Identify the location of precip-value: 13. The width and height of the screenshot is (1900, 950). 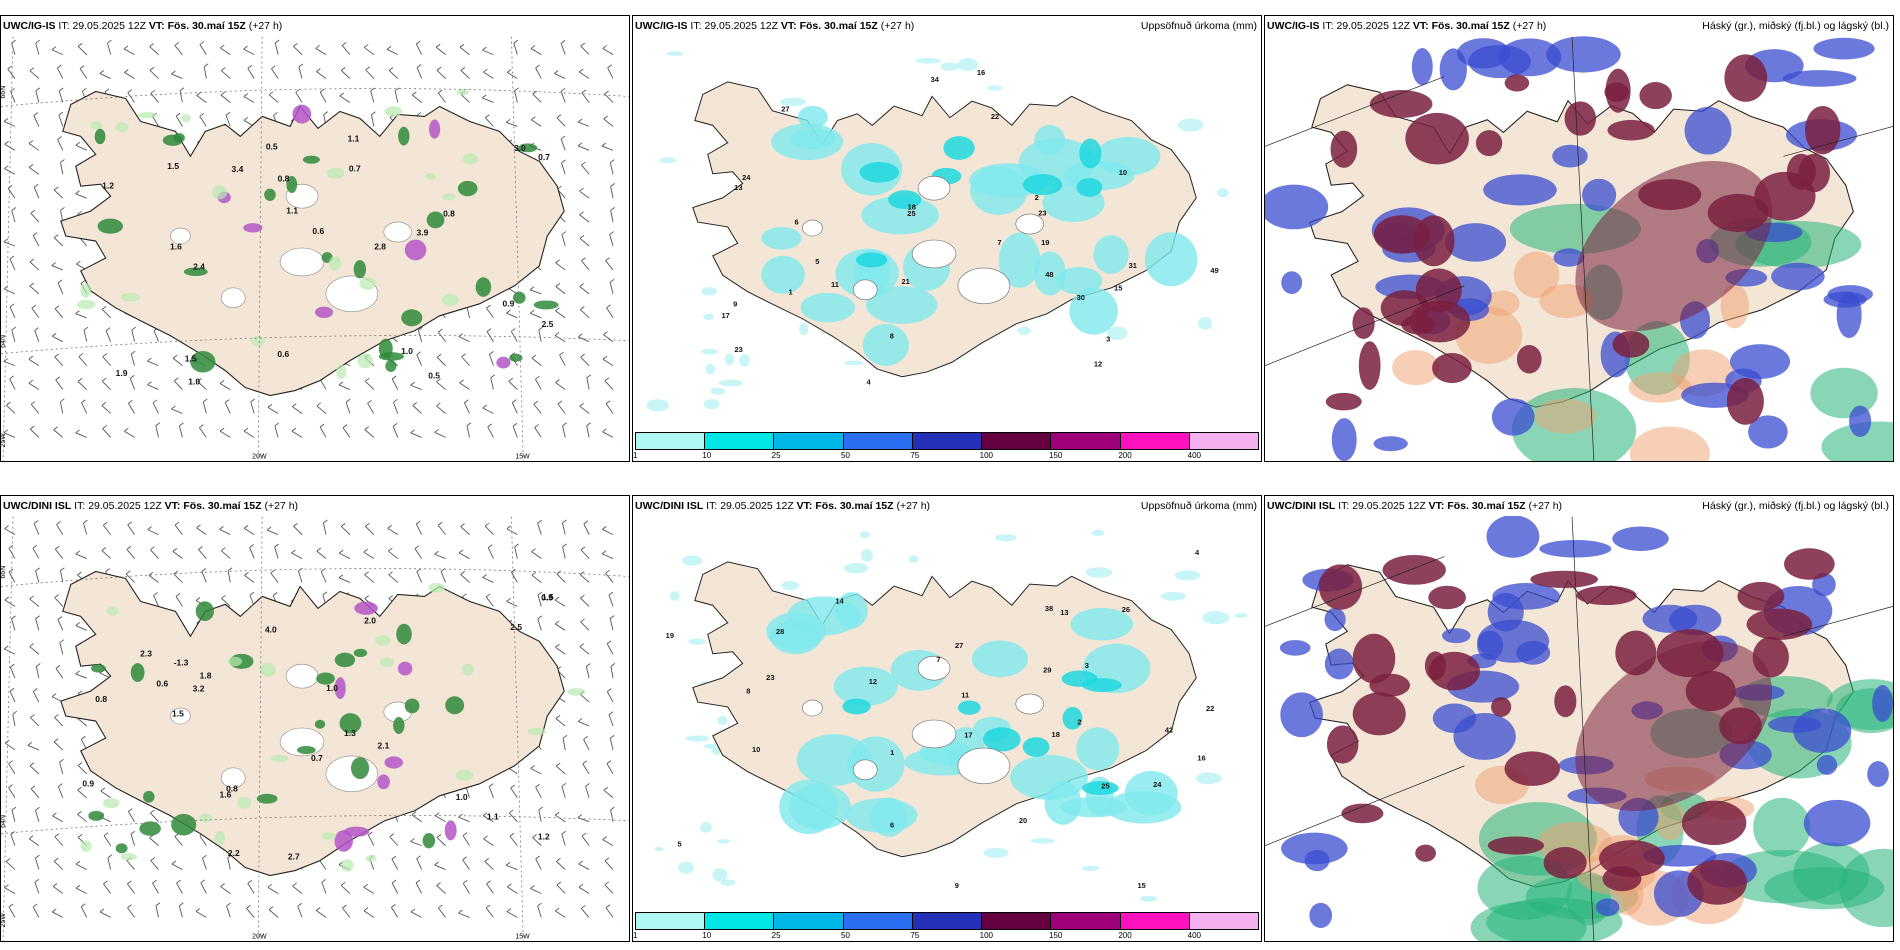
(1064, 612).